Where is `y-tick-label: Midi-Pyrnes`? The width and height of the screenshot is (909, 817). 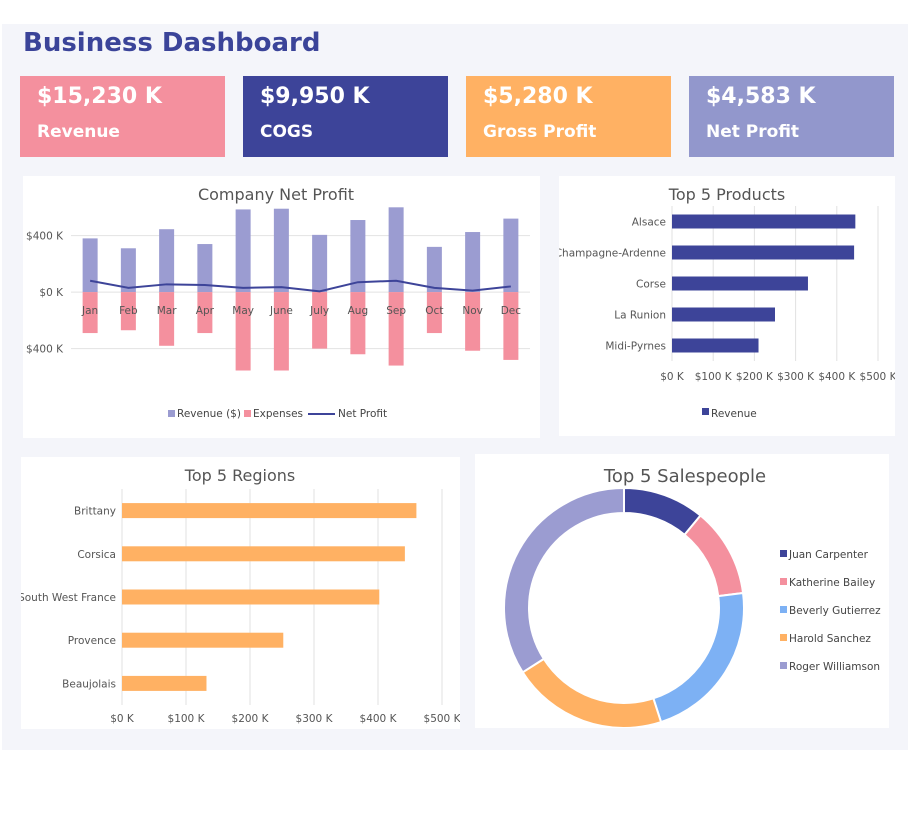
y-tick-label: Midi-Pyrnes is located at coordinates (635, 347).